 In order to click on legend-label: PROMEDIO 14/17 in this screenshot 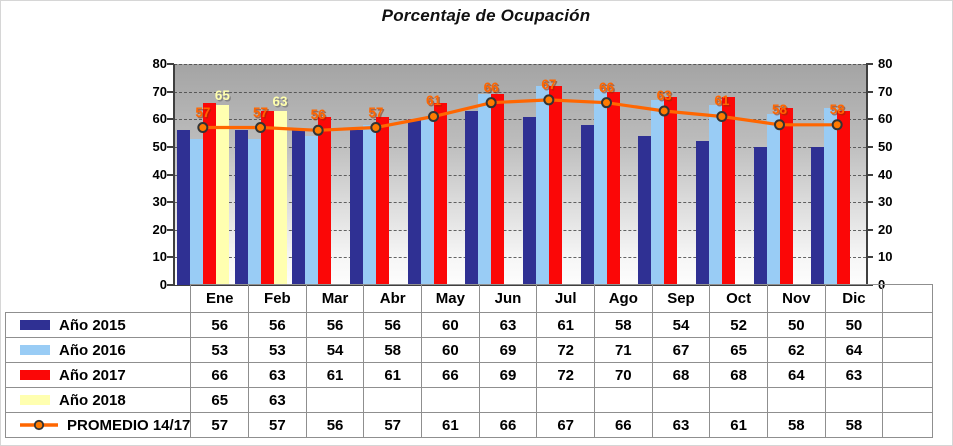, I will do `click(129, 425)`.